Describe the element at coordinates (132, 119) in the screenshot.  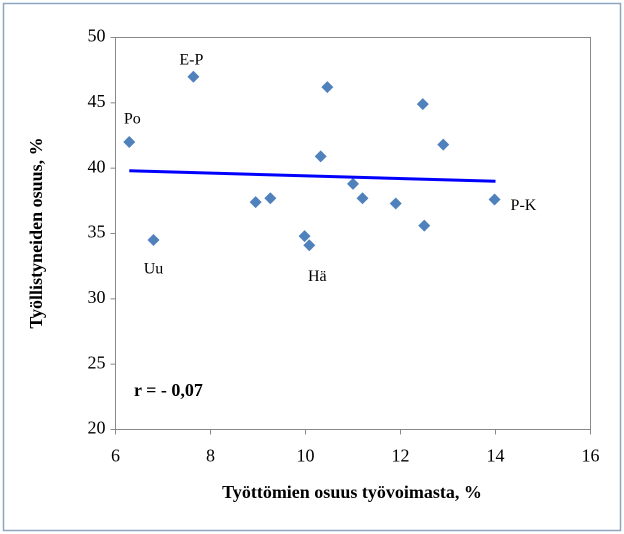
I see `point-label: Po` at that location.